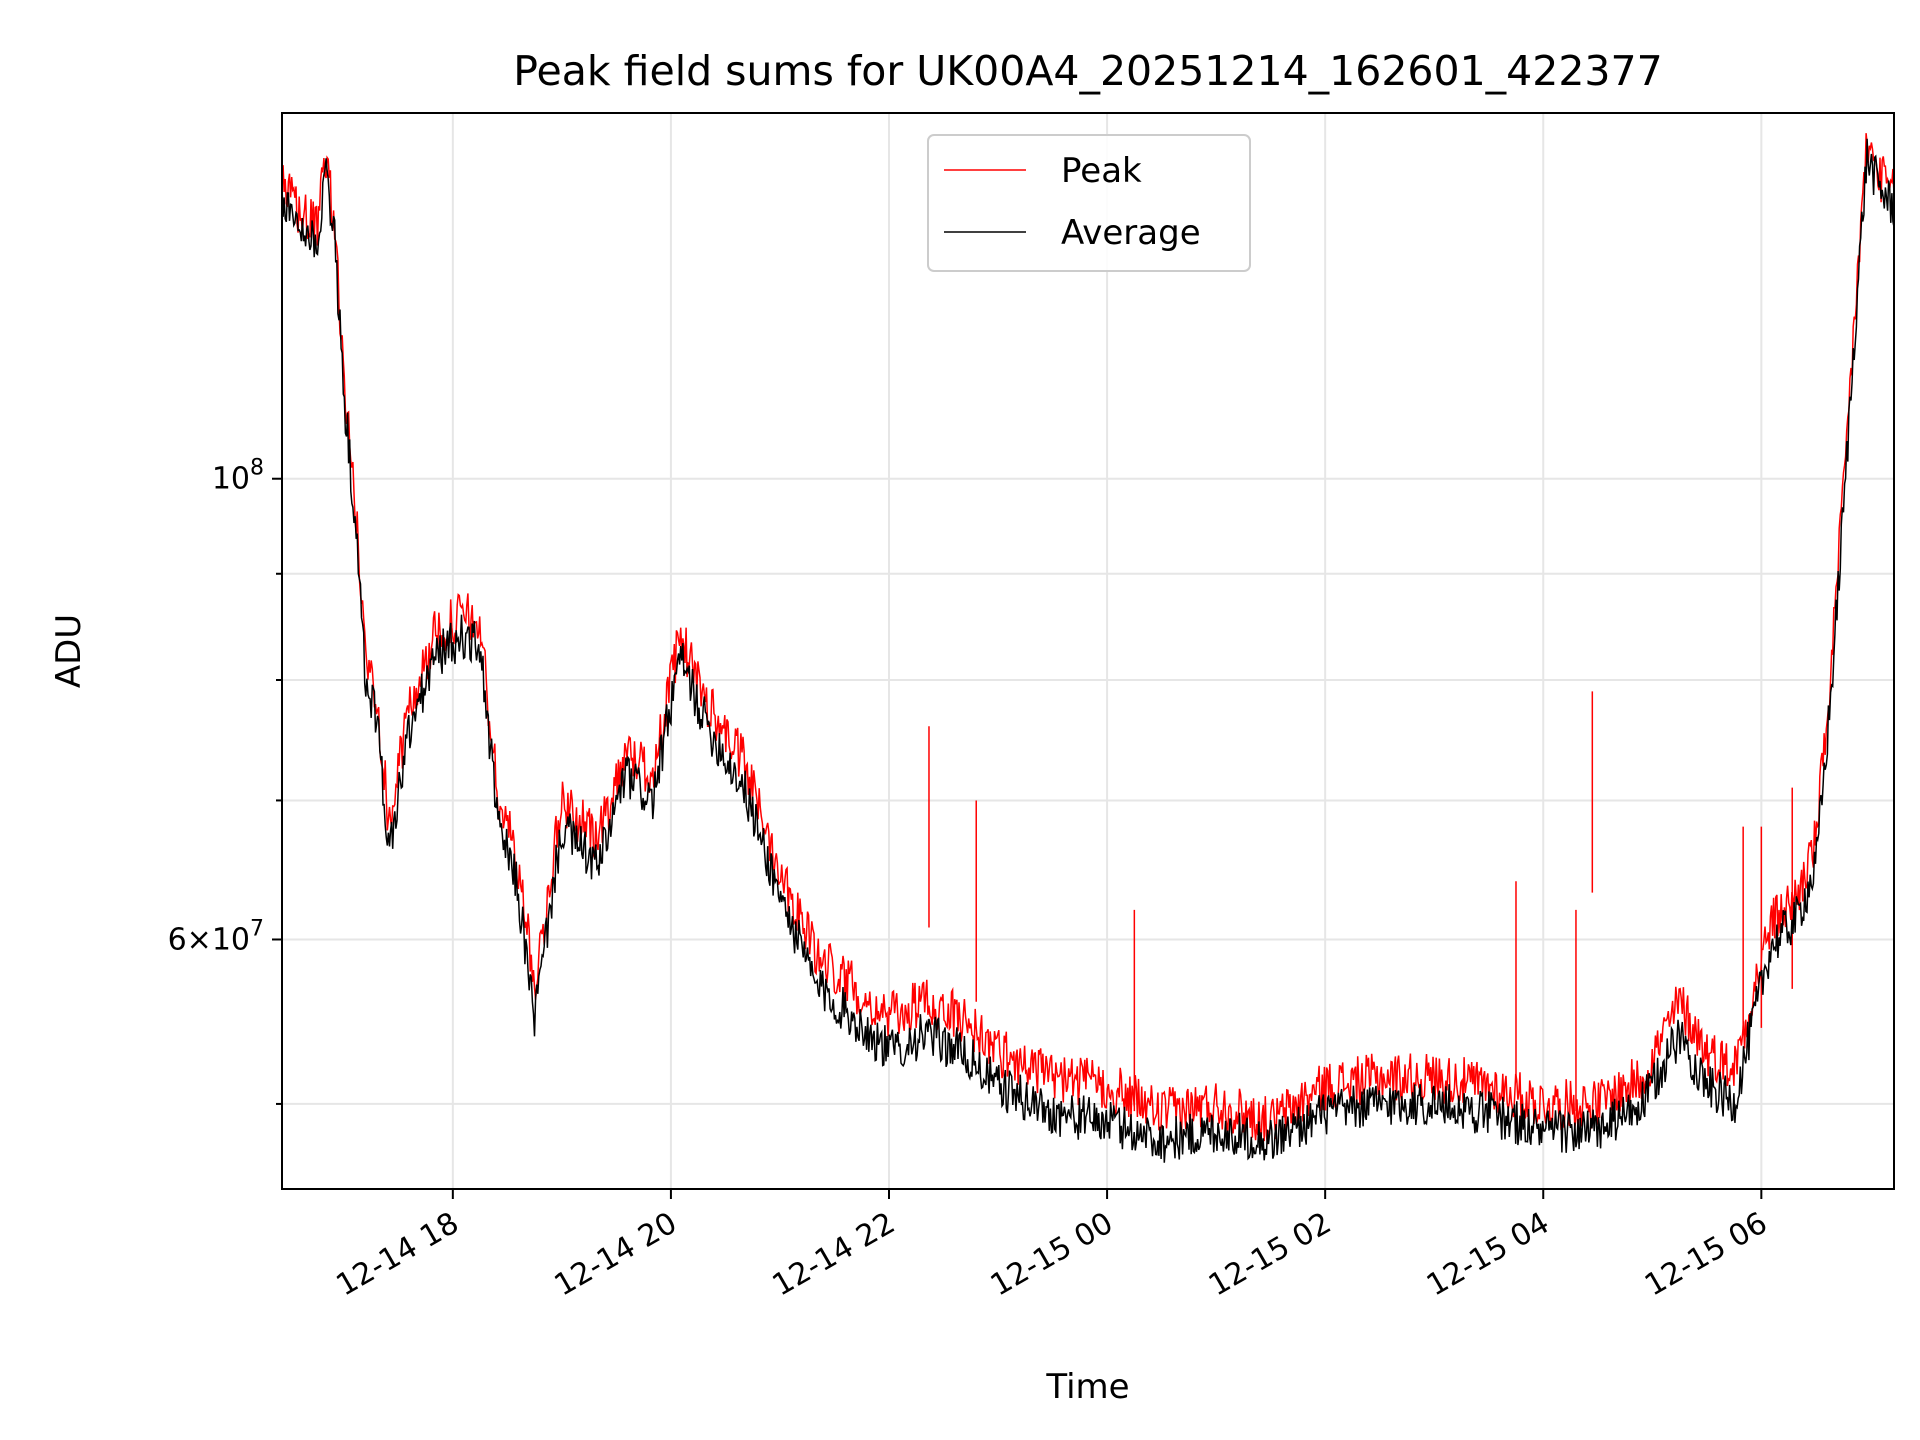 The height and width of the screenshot is (1440, 1920). I want to click on legend-label-average: Average, so click(1131, 233).